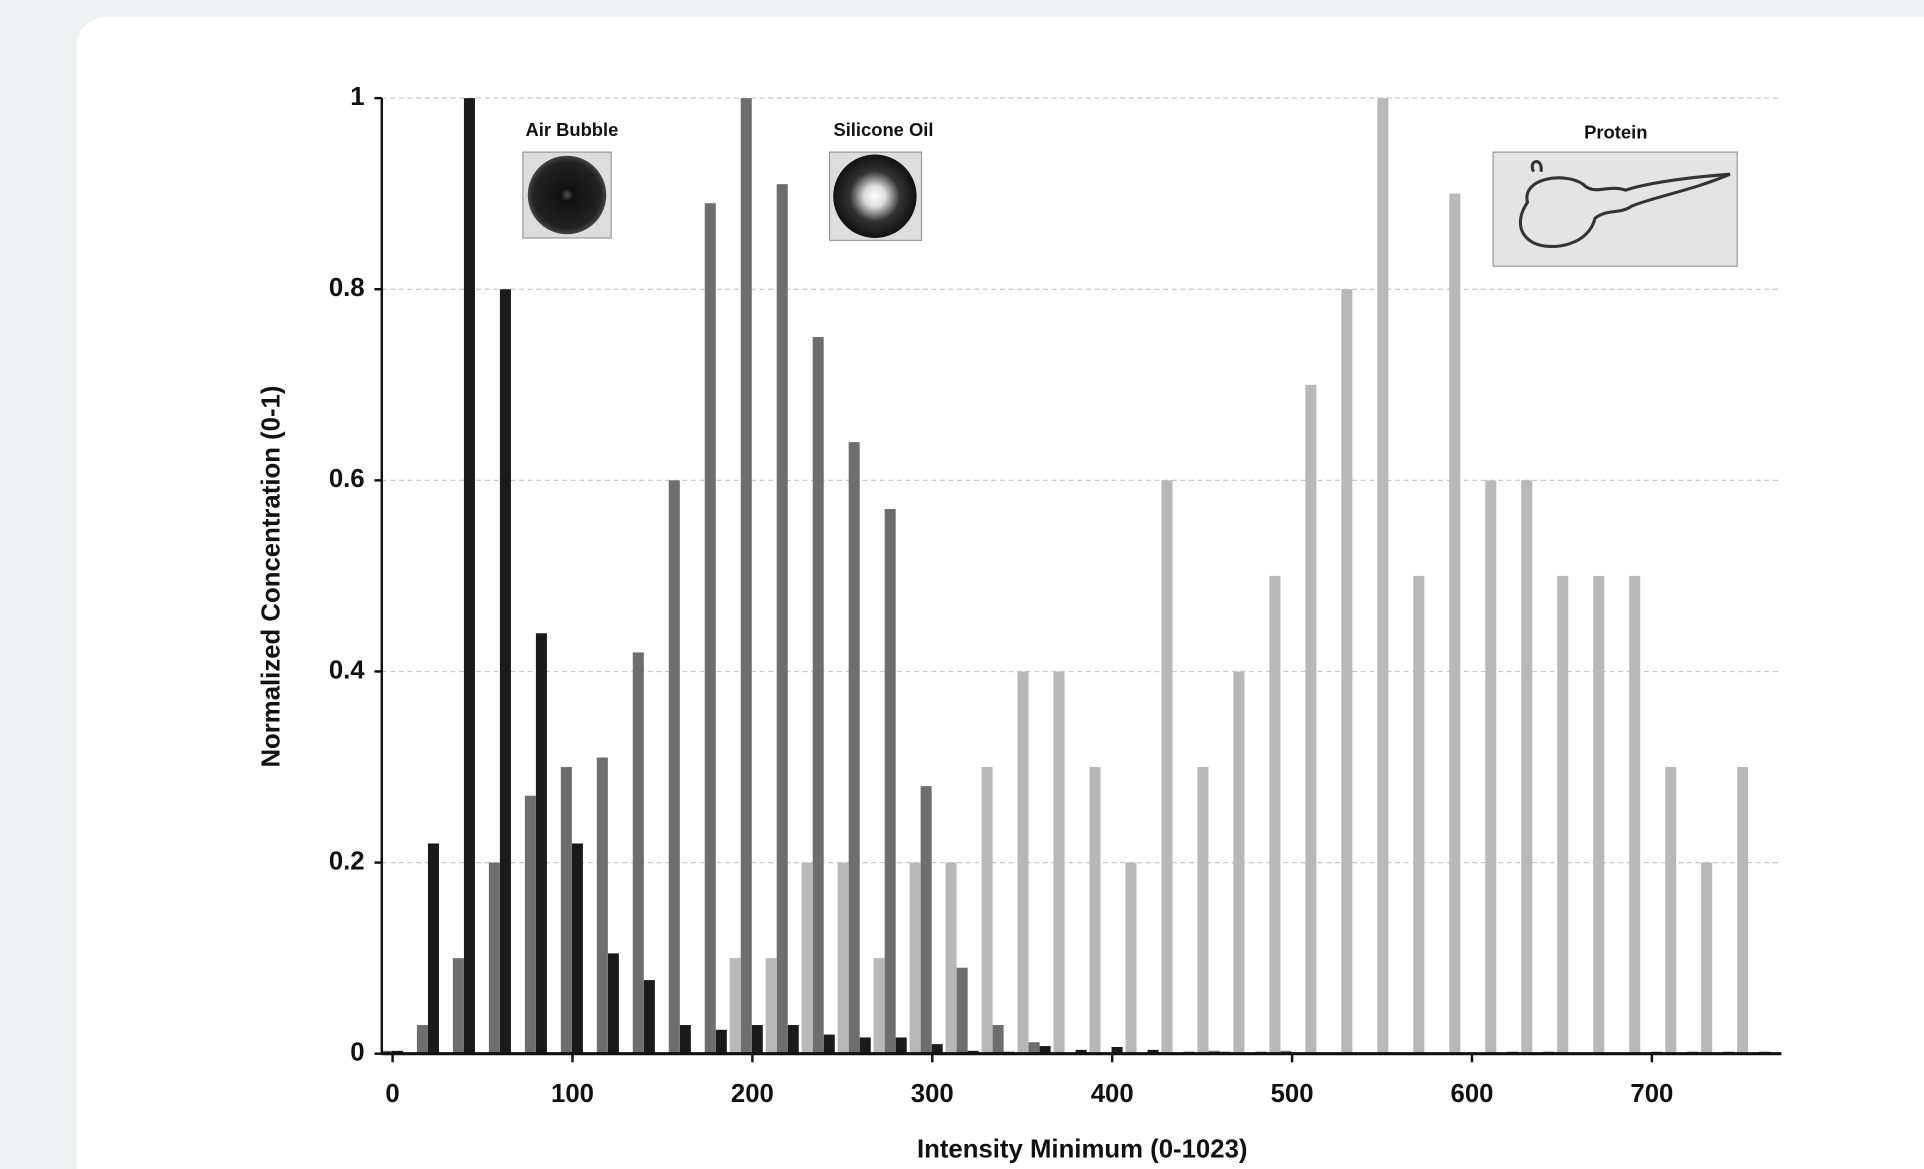  I want to click on y-tick-label: 0.8, so click(347, 288).